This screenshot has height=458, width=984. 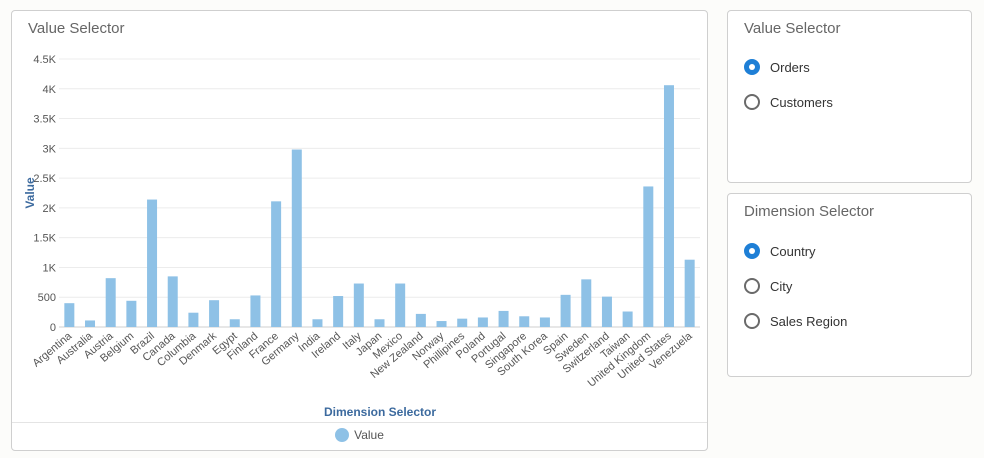 What do you see at coordinates (849, 96) in the screenshot?
I see `value-selector-panel: Value Selector Orders Customers` at bounding box center [849, 96].